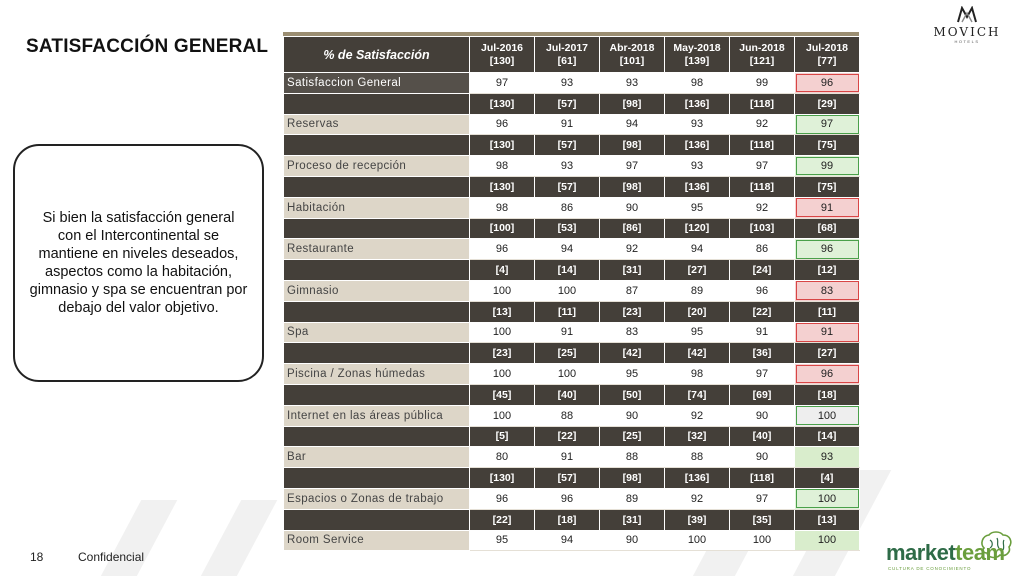 The width and height of the screenshot is (1024, 576). What do you see at coordinates (376, 54) in the screenshot?
I see `table-header-title: % de Satisfacción` at bounding box center [376, 54].